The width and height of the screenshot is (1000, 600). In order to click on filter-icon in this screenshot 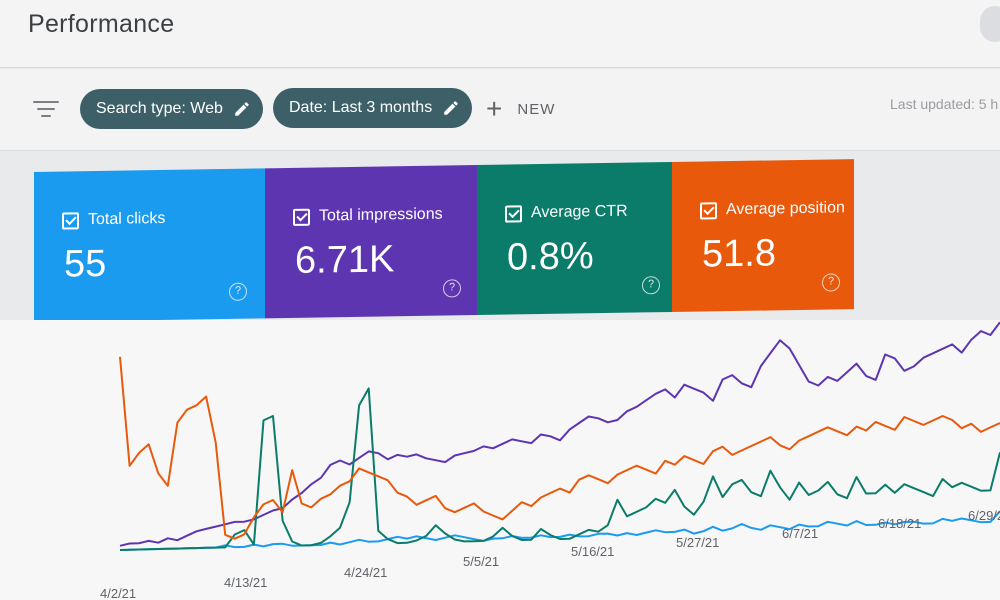, I will do `click(46, 109)`.